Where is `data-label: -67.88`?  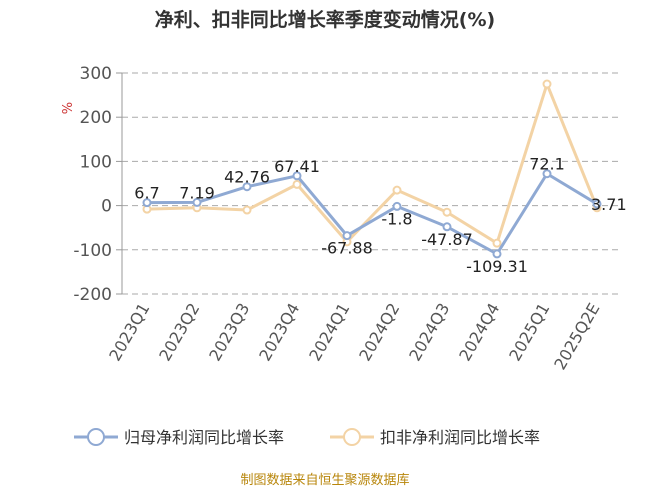 data-label: -67.88 is located at coordinates (347, 248).